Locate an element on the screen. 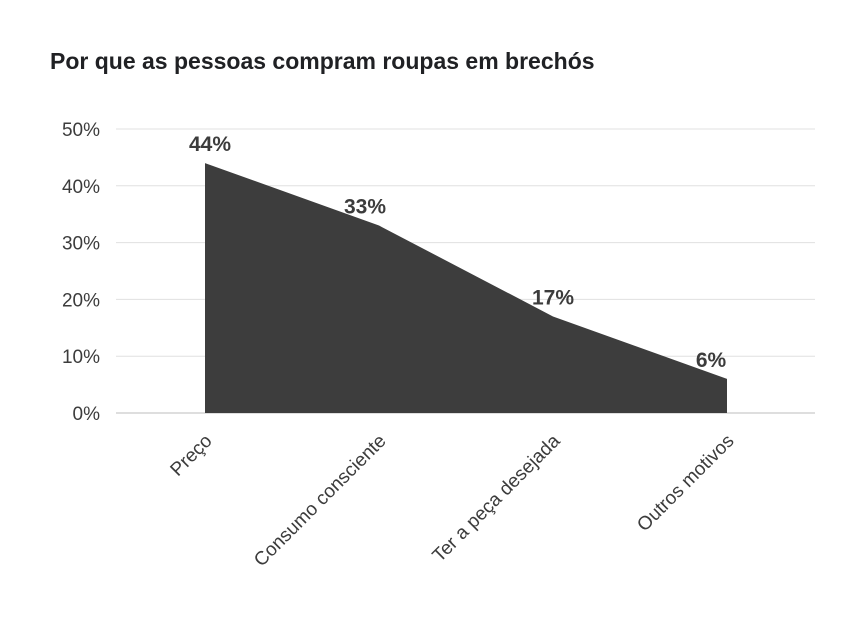  x-category-label: Outros motivos is located at coordinates (685, 483).